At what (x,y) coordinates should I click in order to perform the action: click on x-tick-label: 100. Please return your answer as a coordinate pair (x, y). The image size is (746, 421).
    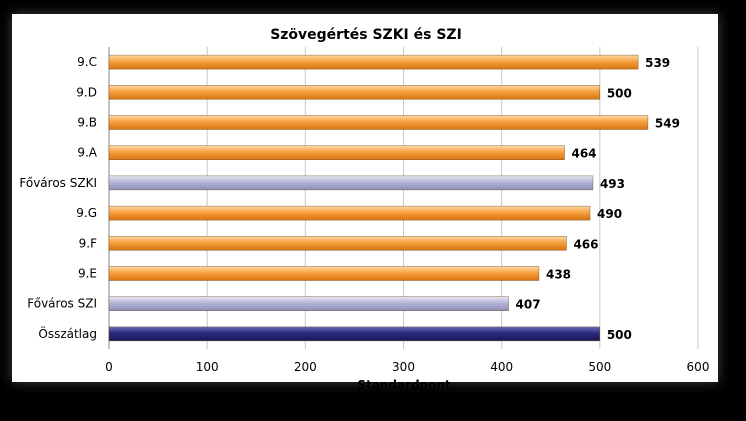
    Looking at the image, I should click on (207, 367).